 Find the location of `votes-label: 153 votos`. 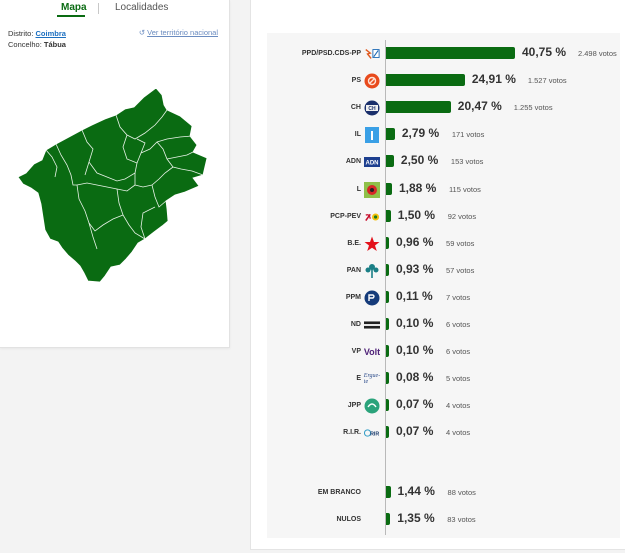

votes-label: 153 votos is located at coordinates (467, 162).